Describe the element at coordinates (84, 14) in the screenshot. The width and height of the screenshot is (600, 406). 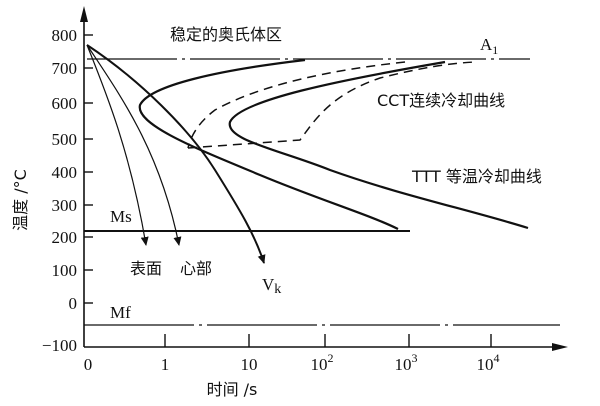
I see `y-axis-arrow-icon` at that location.